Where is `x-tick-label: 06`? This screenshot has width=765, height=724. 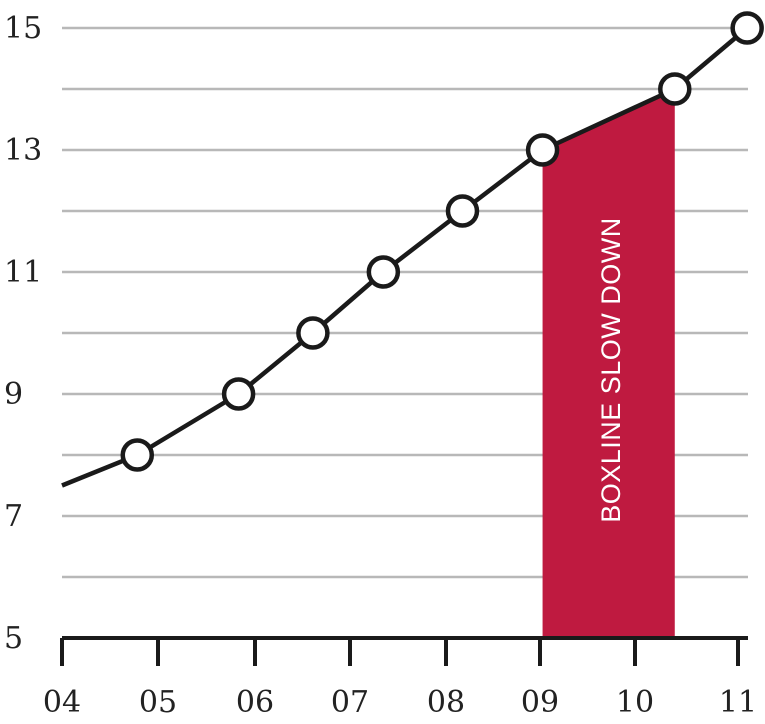
x-tick-label: 06 is located at coordinates (255, 702).